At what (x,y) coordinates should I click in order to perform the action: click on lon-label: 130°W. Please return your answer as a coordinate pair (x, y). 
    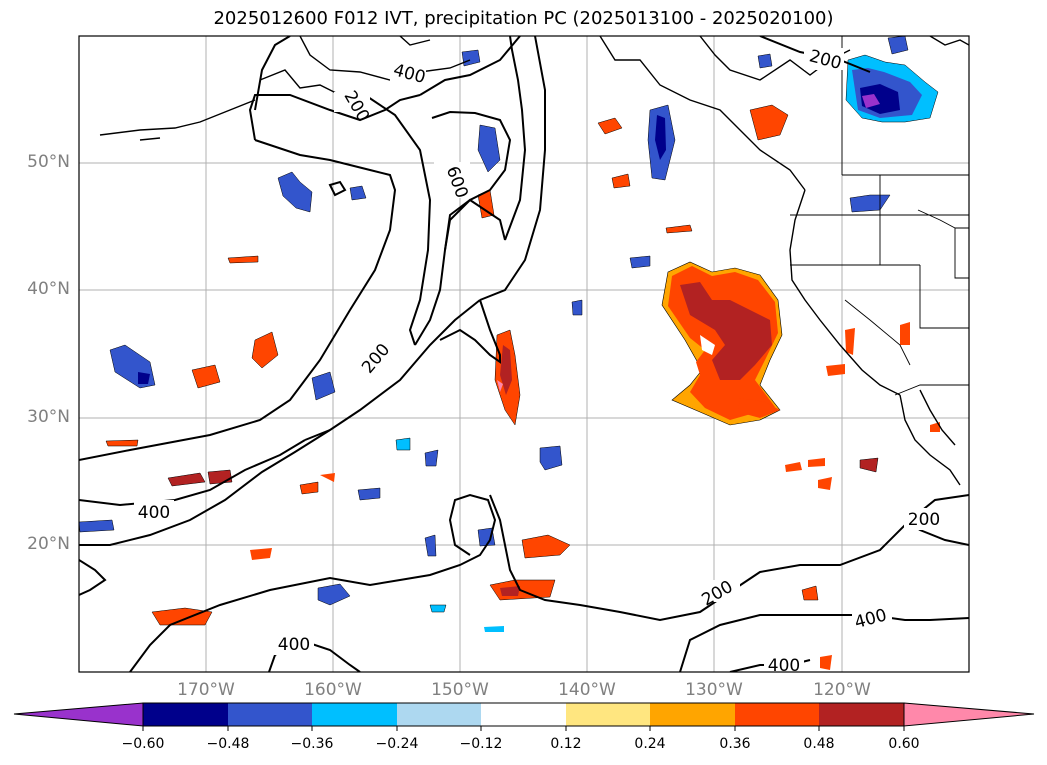
    Looking at the image, I should click on (714, 690).